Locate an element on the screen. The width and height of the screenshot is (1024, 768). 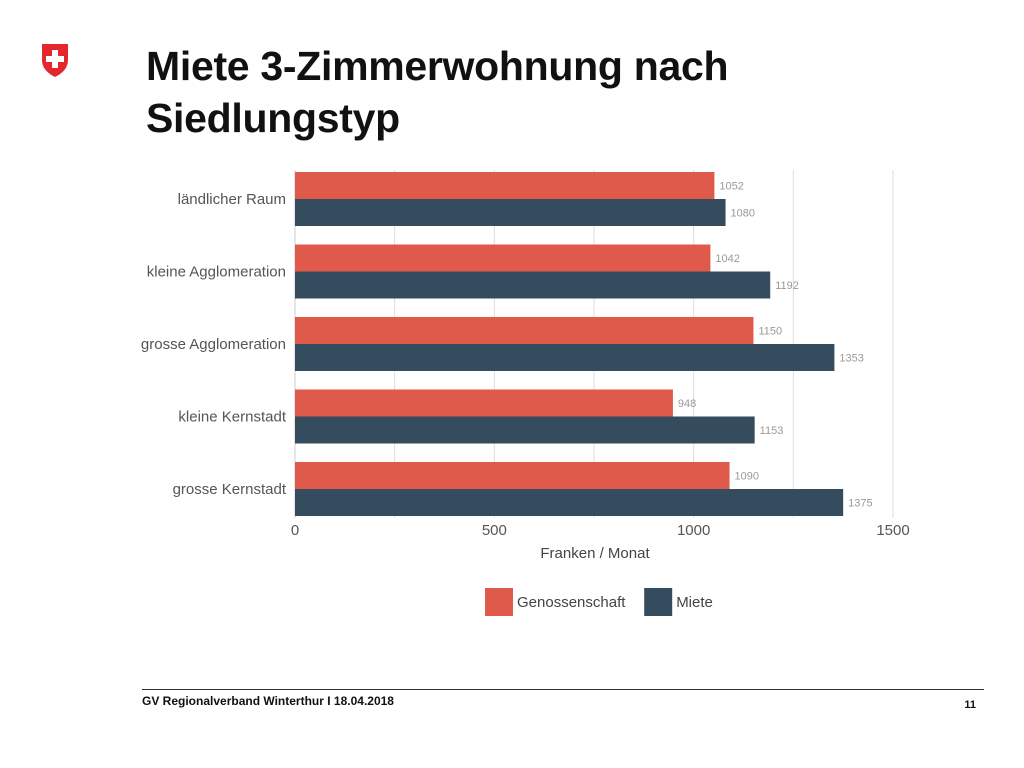
category-label: kleine Kernstadt is located at coordinates (232, 417).